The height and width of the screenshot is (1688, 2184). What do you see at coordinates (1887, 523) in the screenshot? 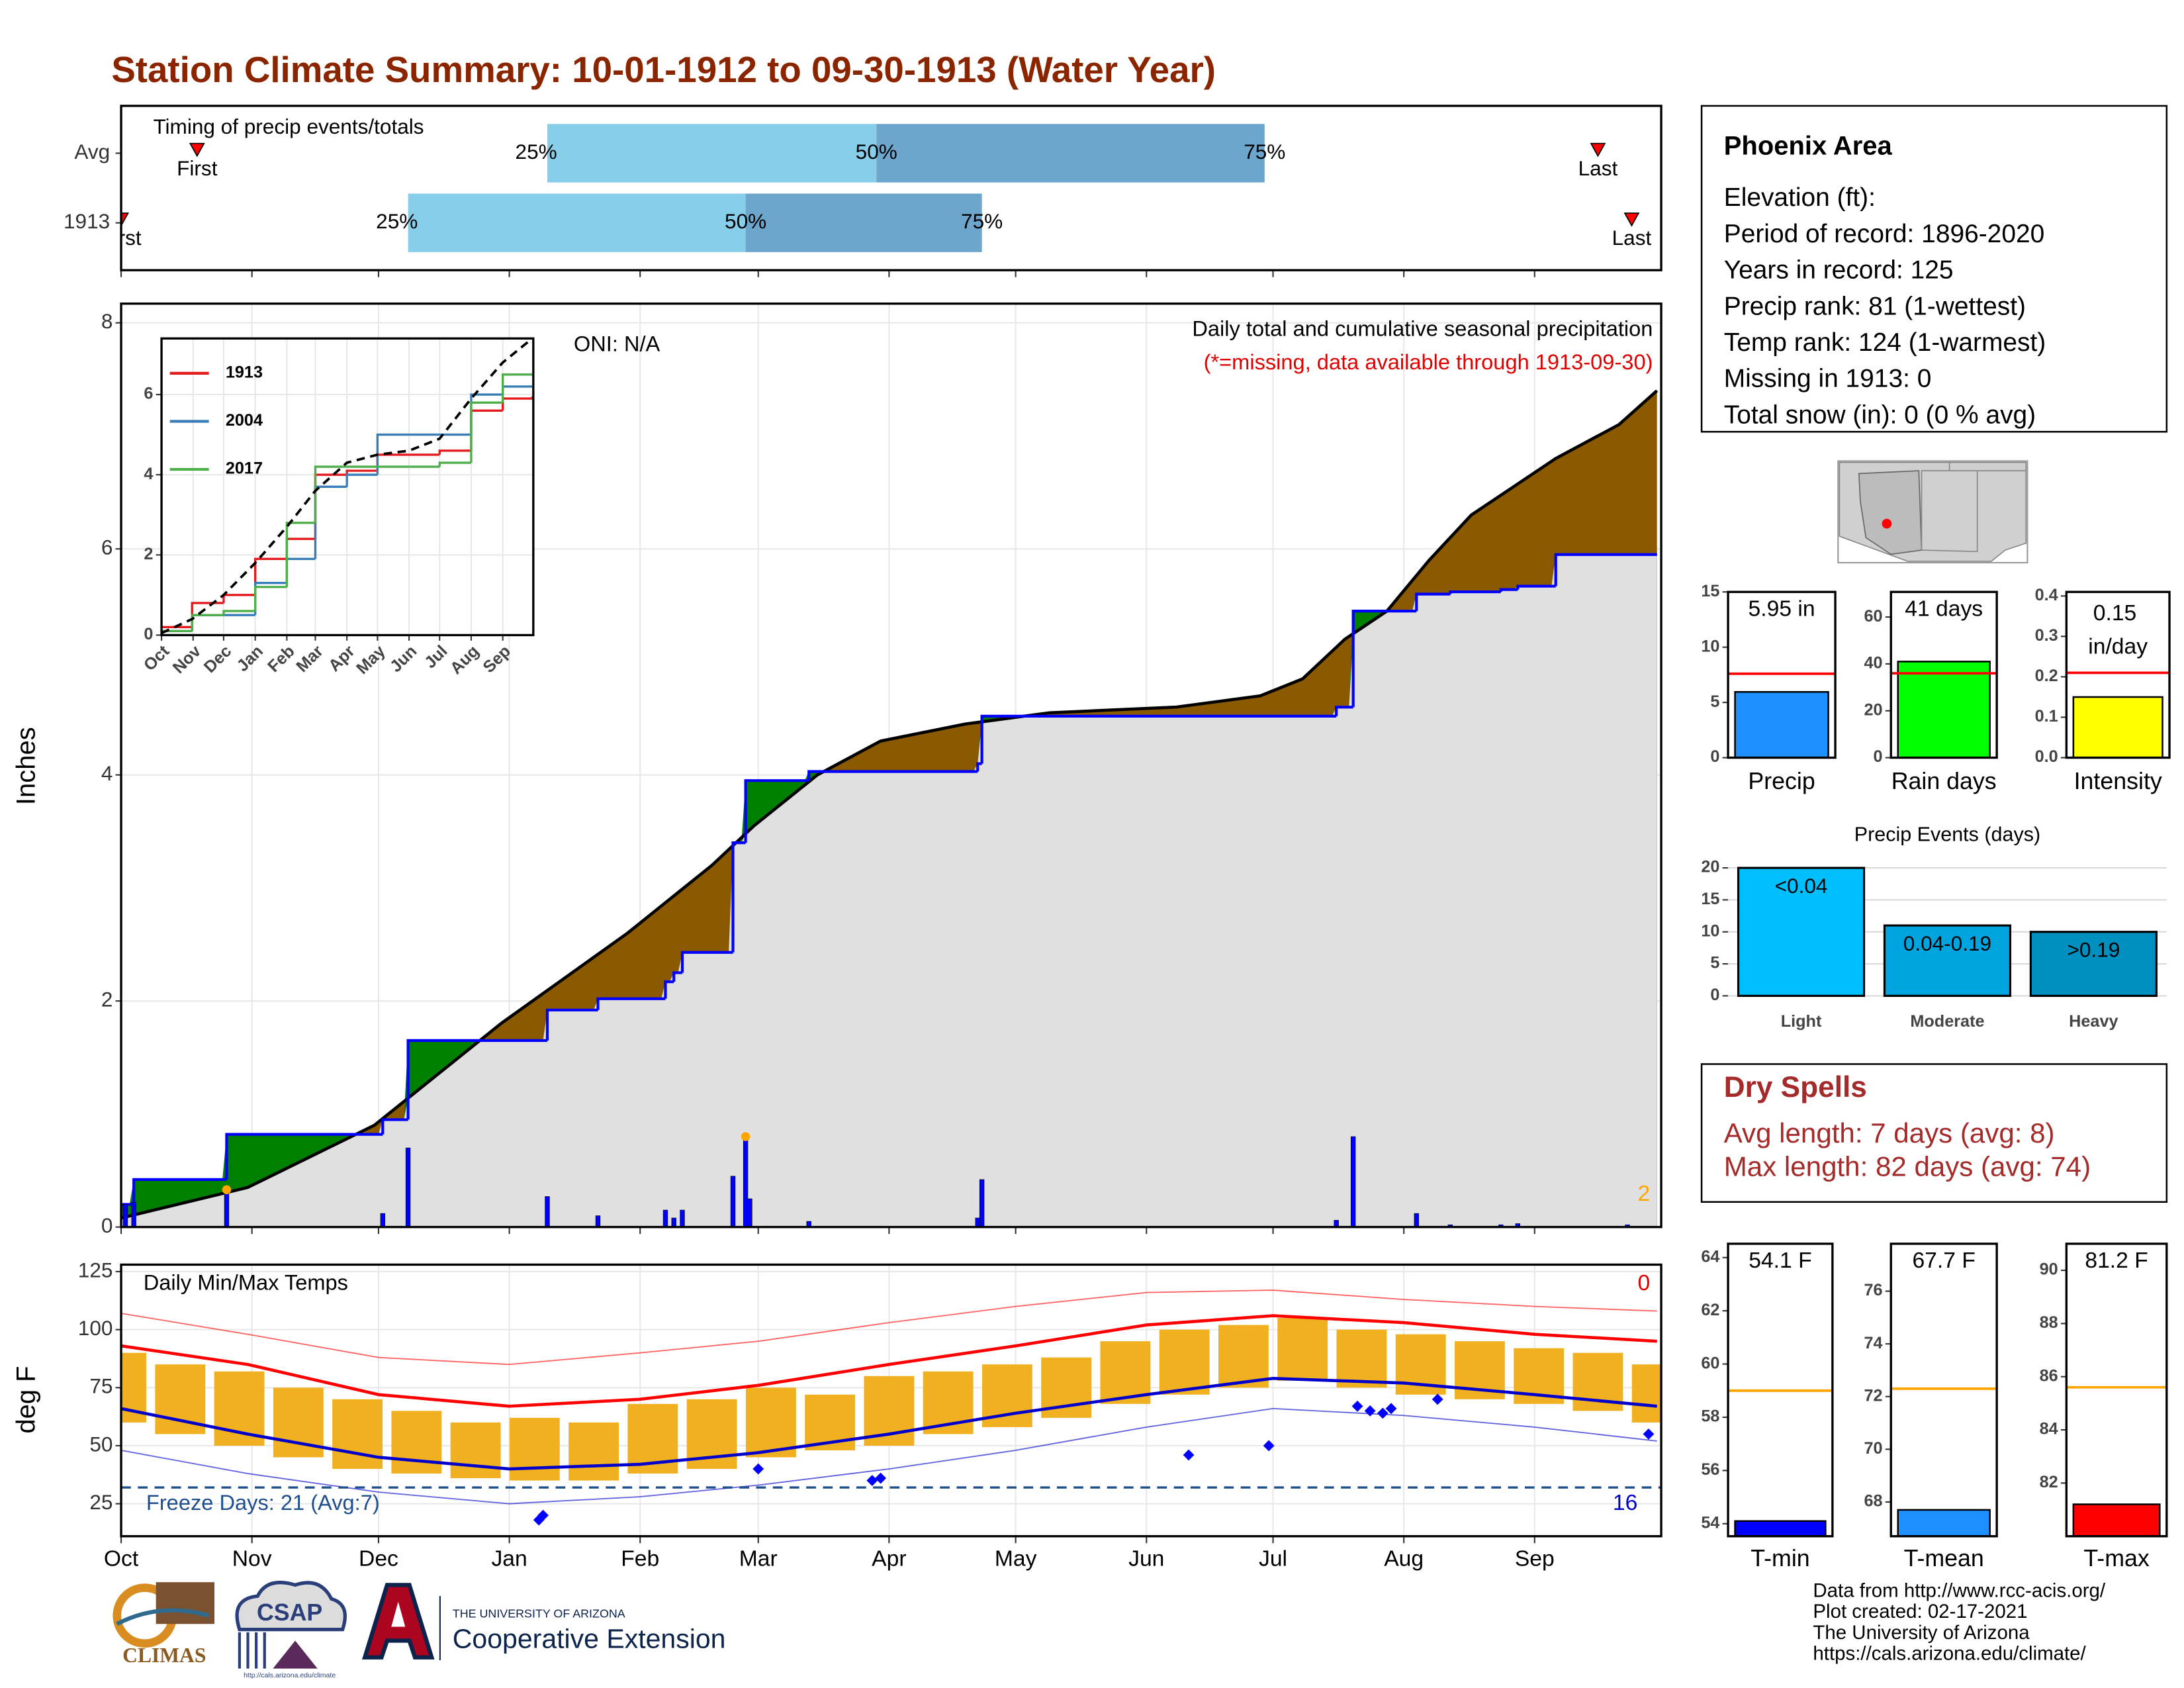
I see `map-station` at bounding box center [1887, 523].